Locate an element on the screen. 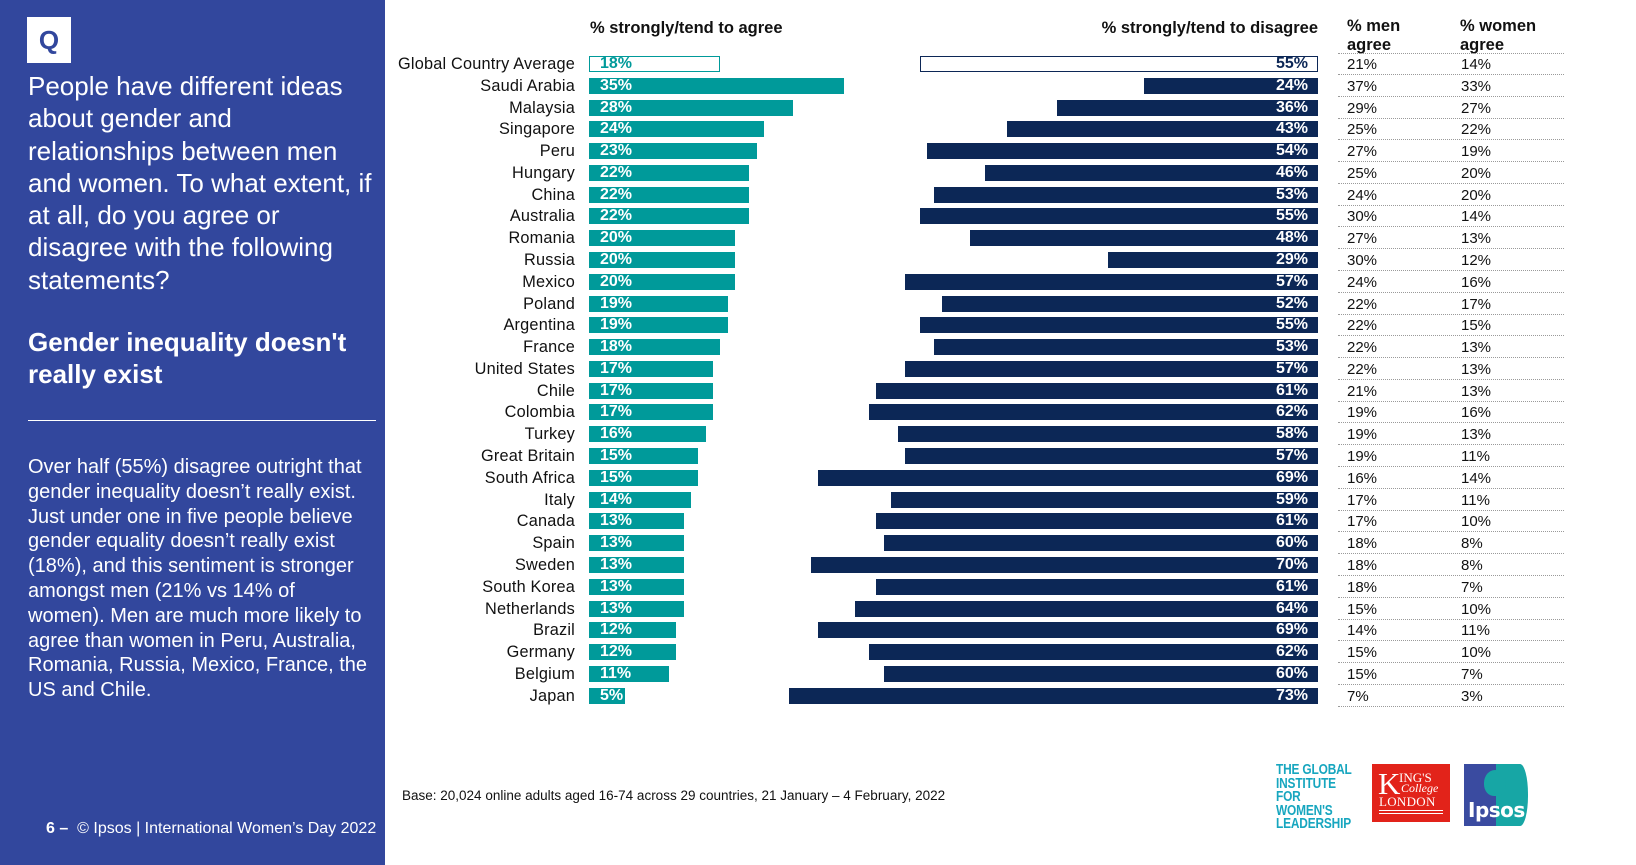  men-agree-value: 25% is located at coordinates (1362, 173).